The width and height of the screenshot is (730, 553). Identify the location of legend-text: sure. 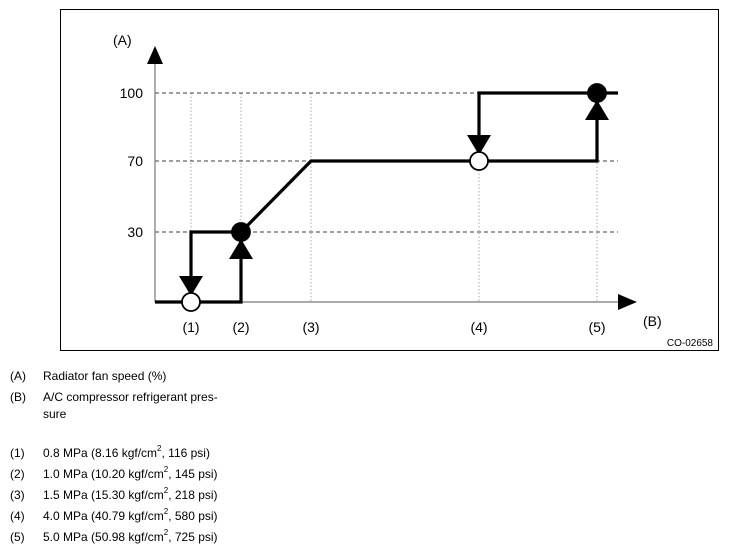
(55, 414).